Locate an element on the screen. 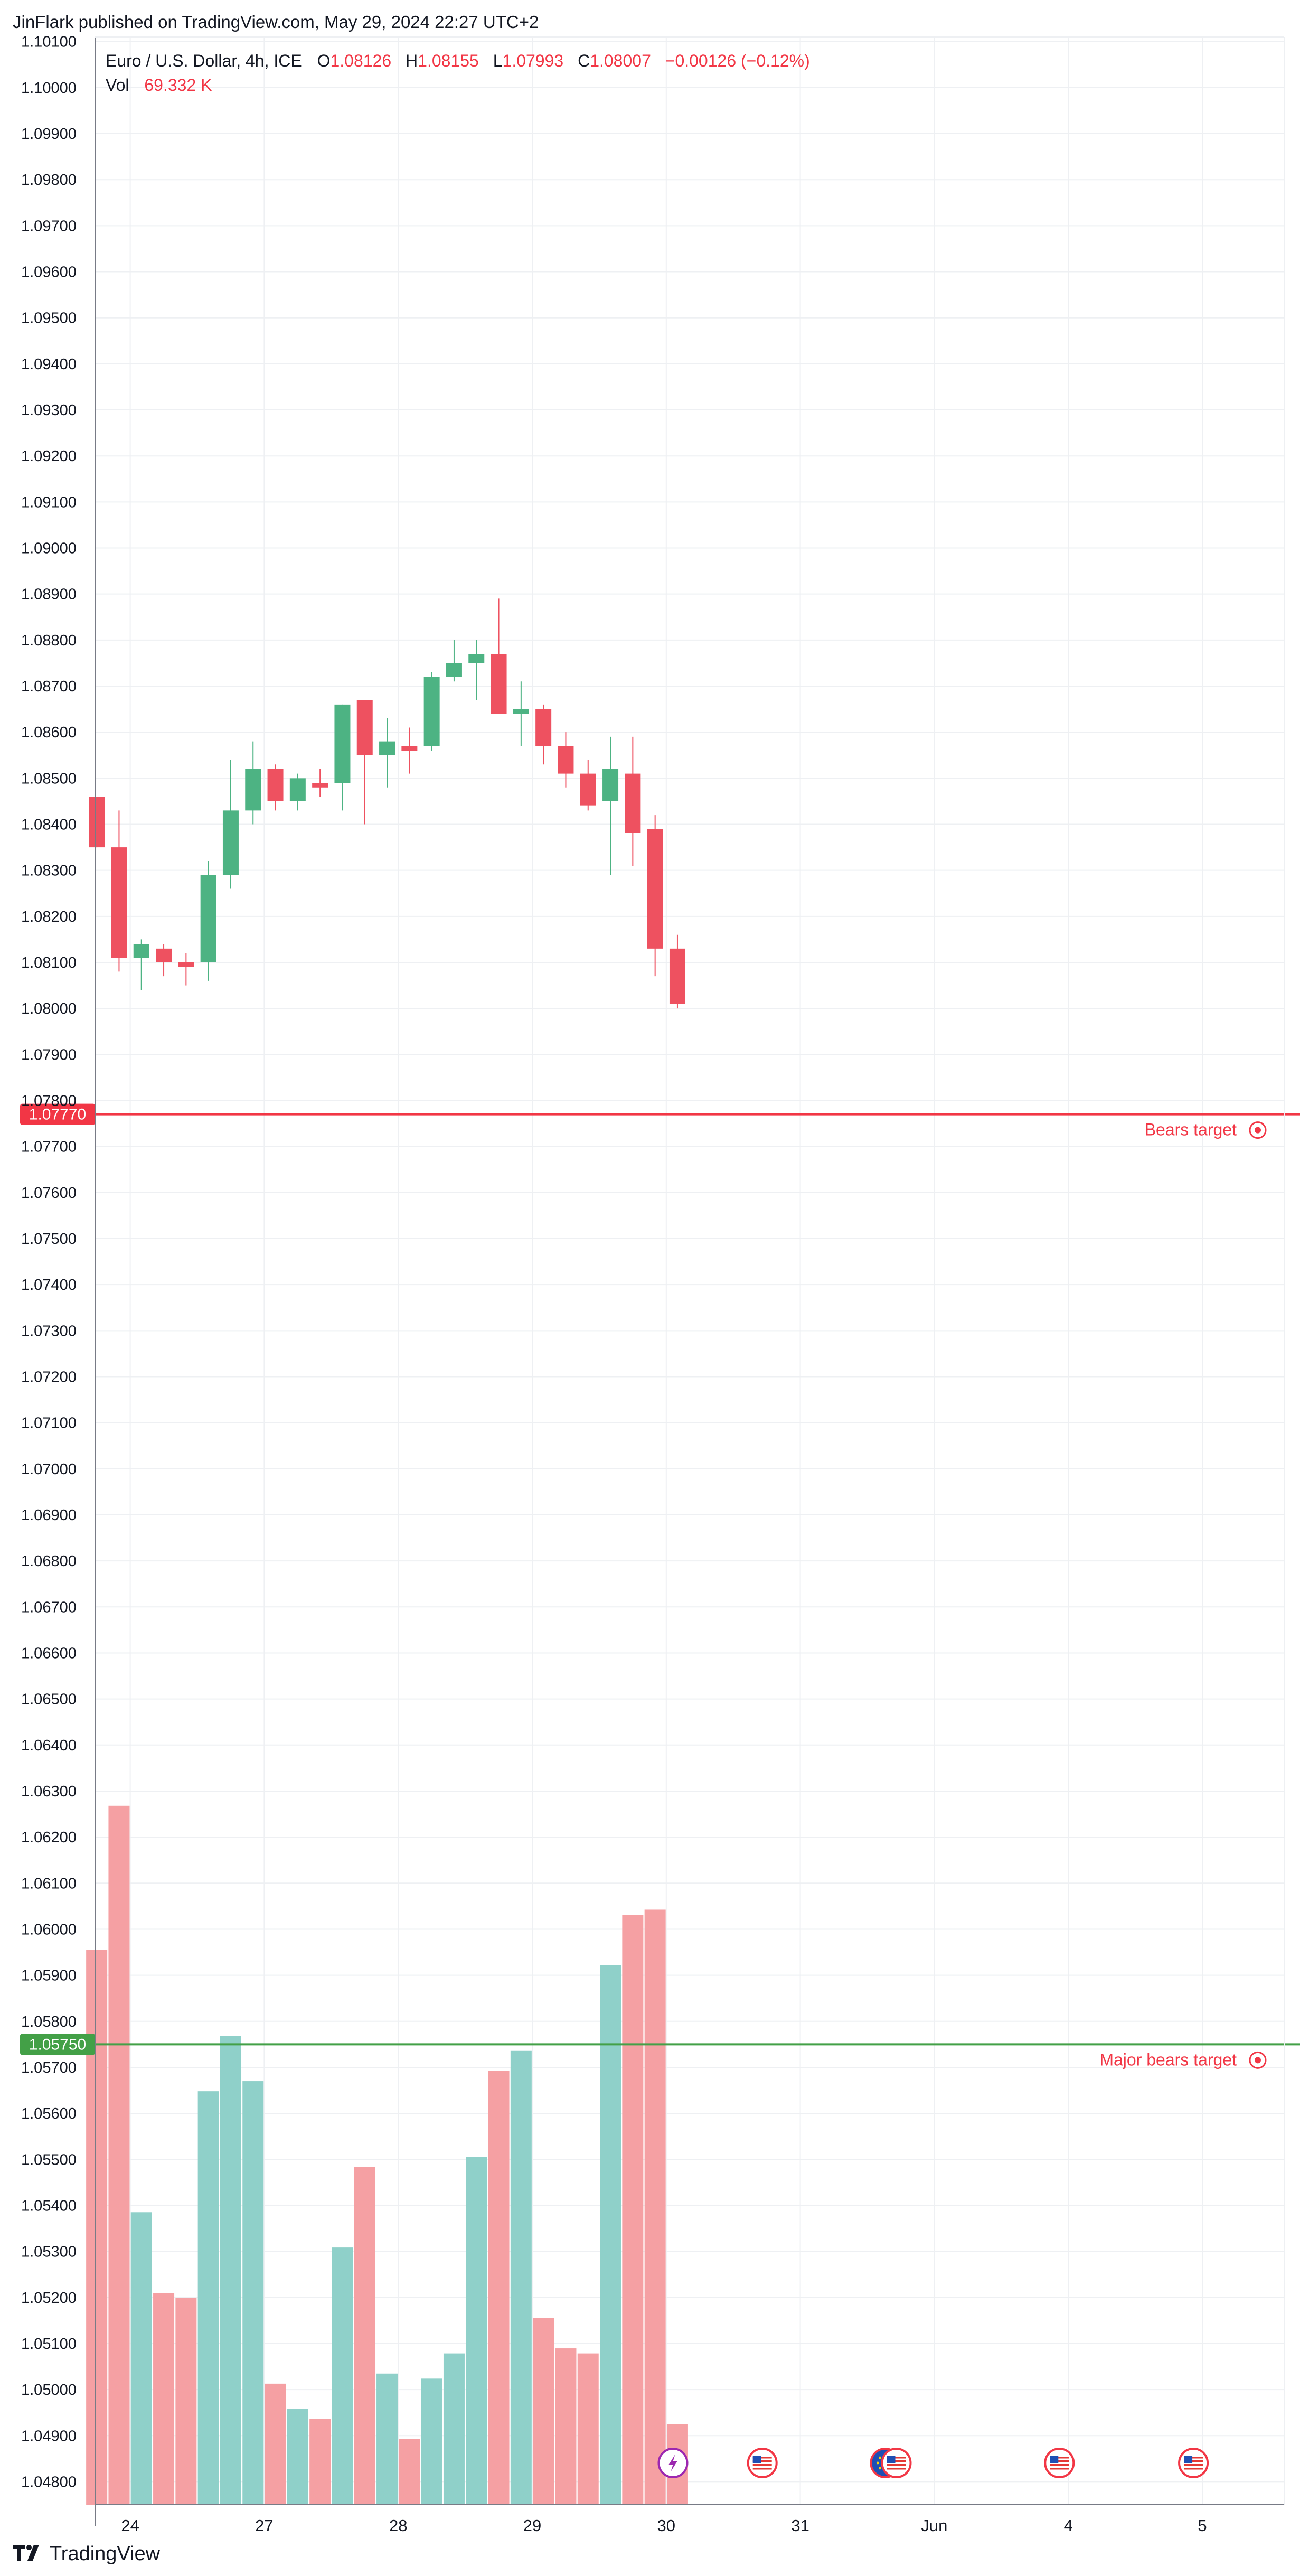  y-tick-label: 1.08900 is located at coordinates (49, 594).